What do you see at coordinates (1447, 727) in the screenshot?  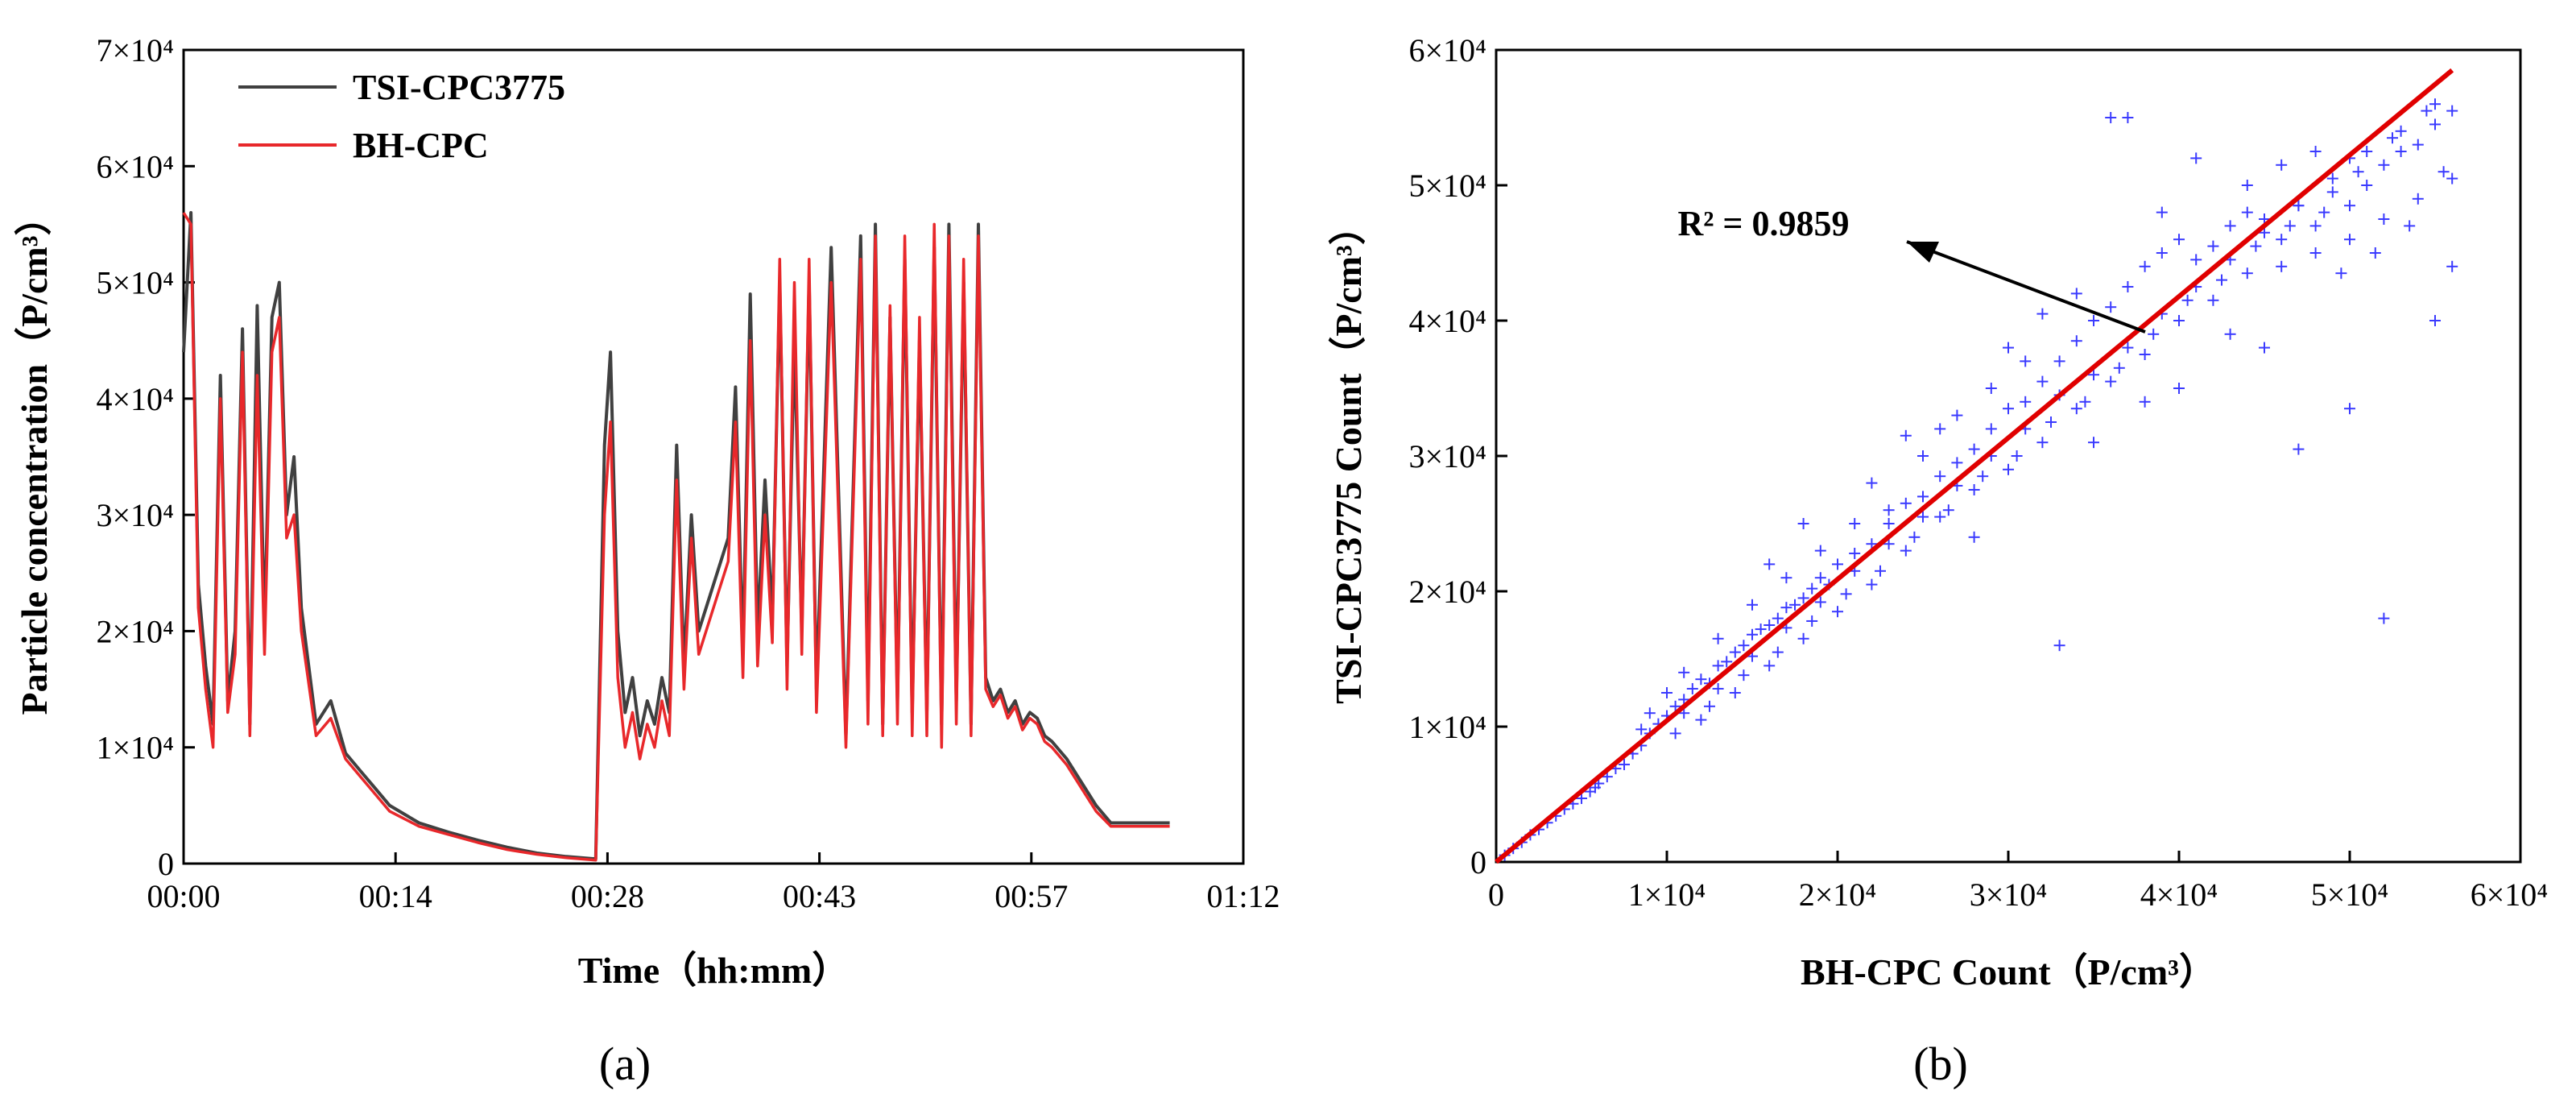 I see `panel-b-y-tick-label: 1×10⁴` at bounding box center [1447, 727].